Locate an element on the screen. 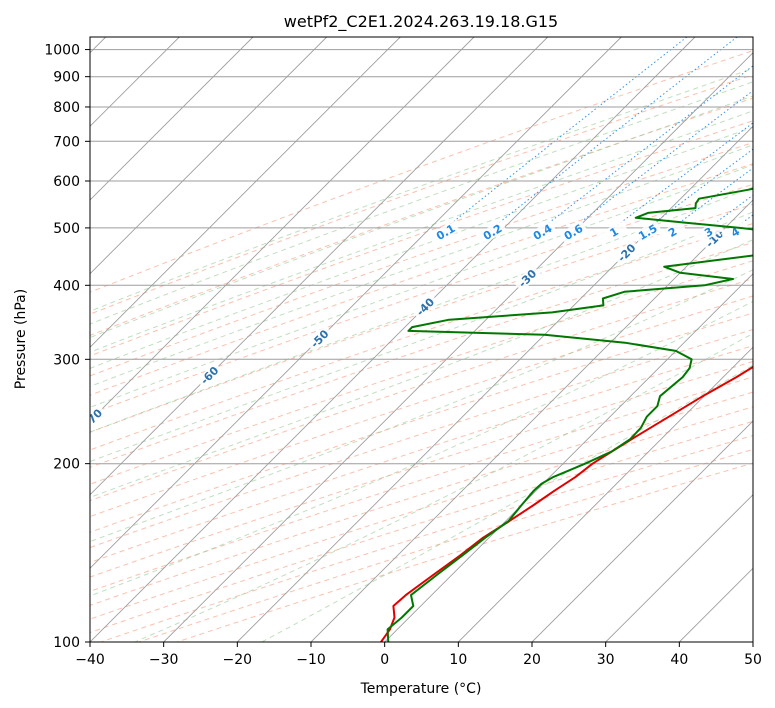  y-tick-label: 200 is located at coordinates (66, 465).